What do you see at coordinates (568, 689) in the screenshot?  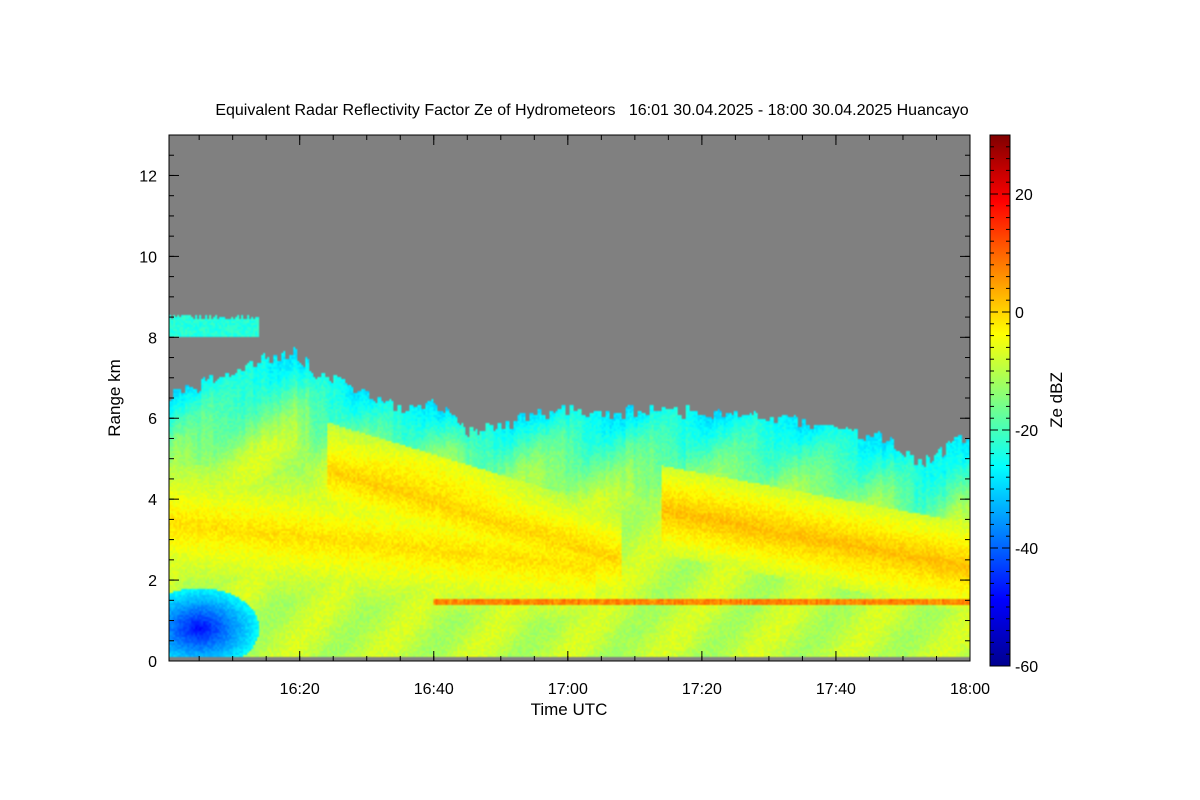 I see `x-tick-label: 17:00` at bounding box center [568, 689].